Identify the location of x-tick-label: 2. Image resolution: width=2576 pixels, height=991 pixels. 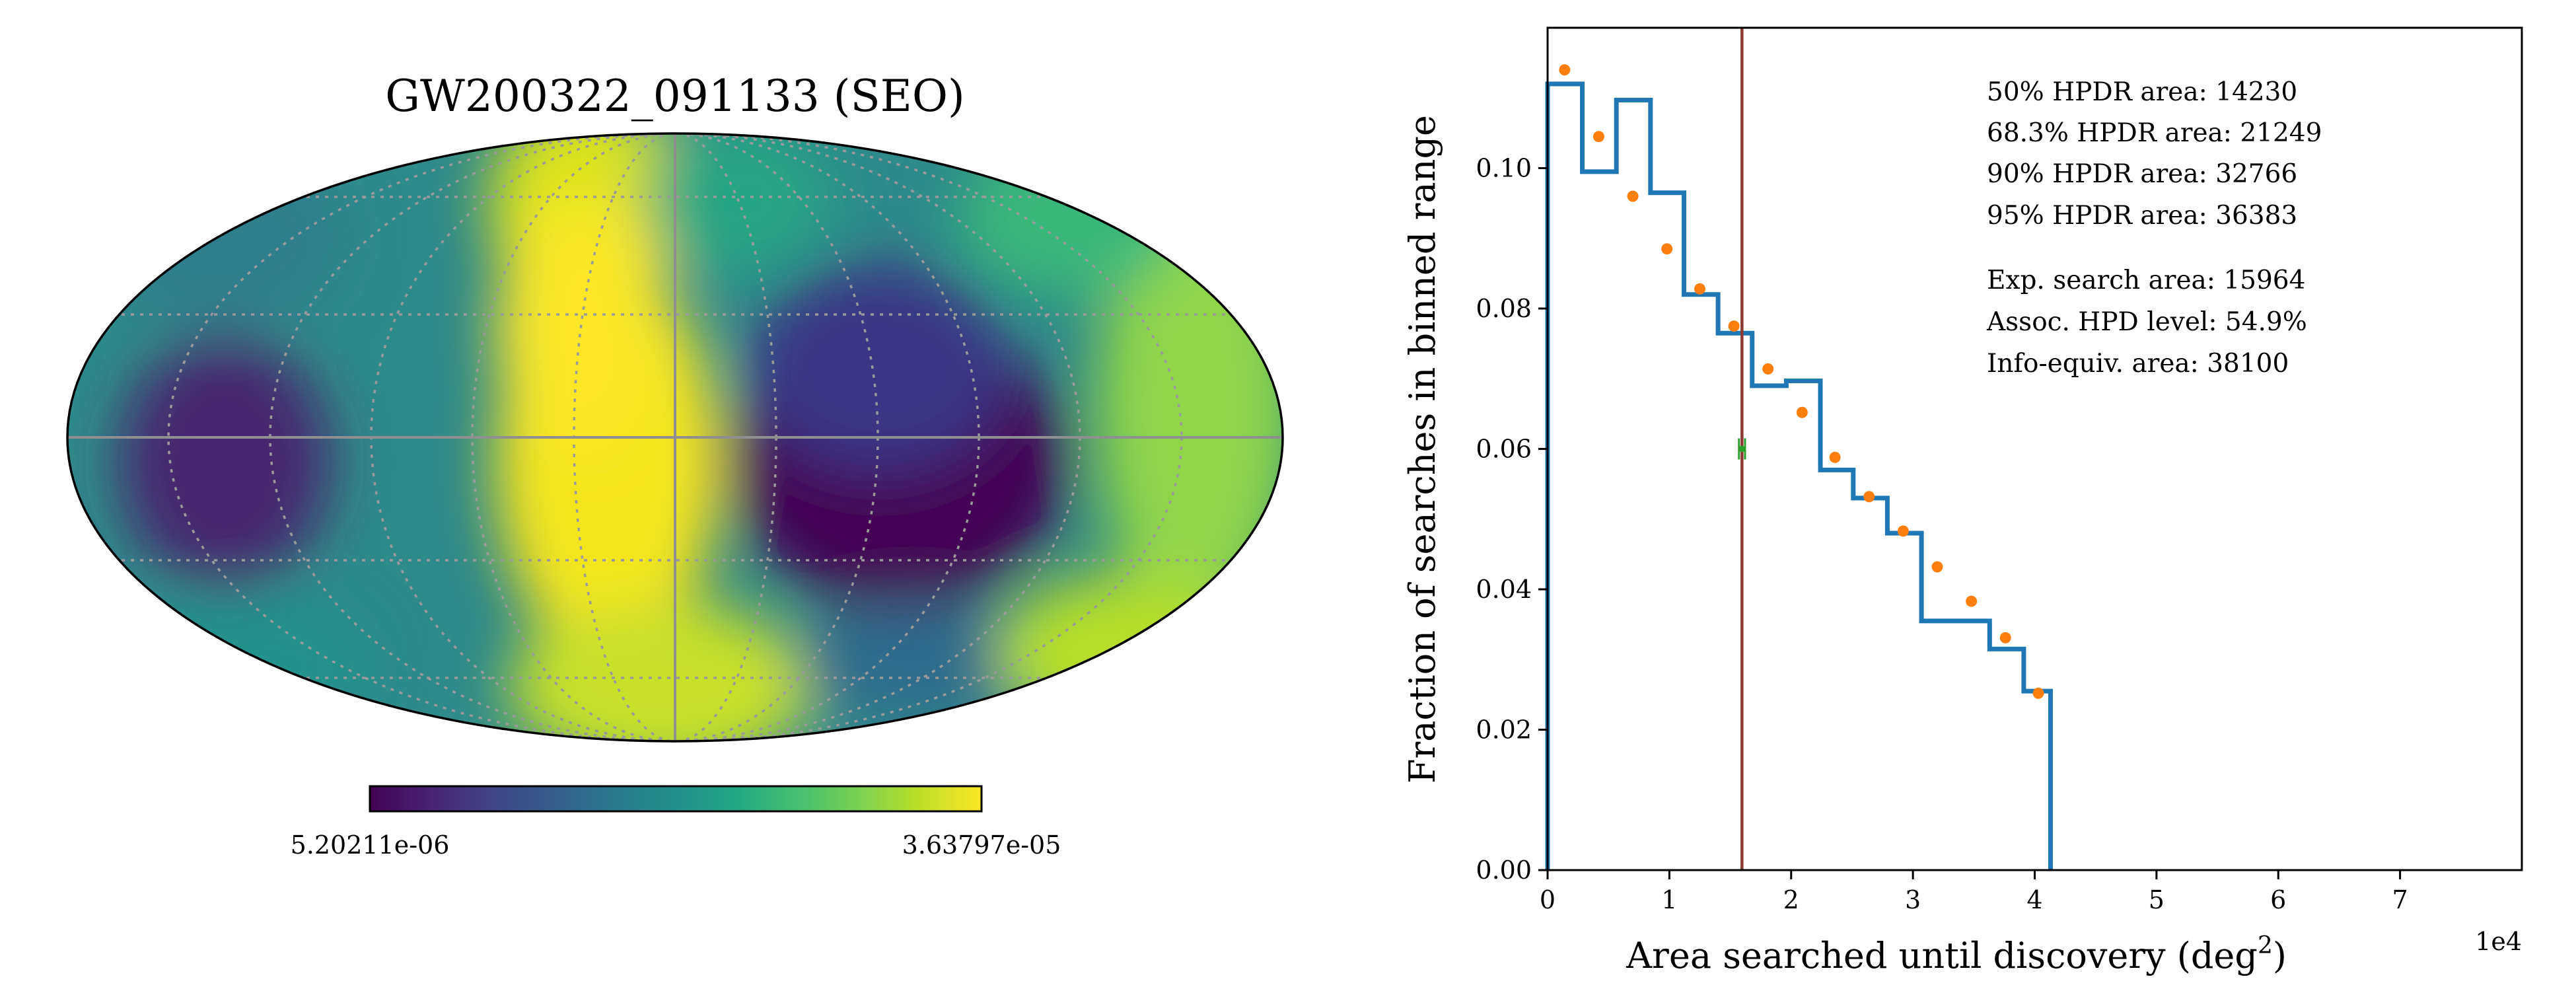
(1791, 899).